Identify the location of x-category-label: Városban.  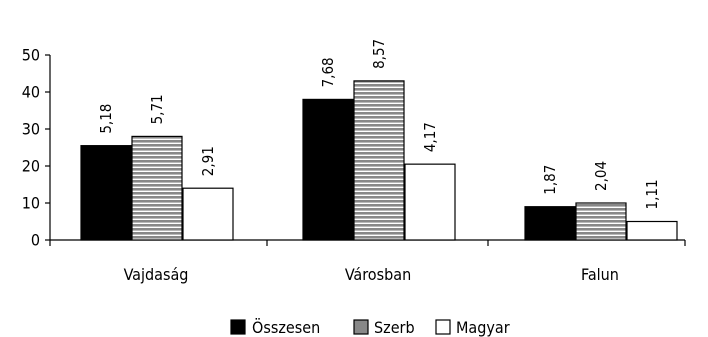
(378, 274).